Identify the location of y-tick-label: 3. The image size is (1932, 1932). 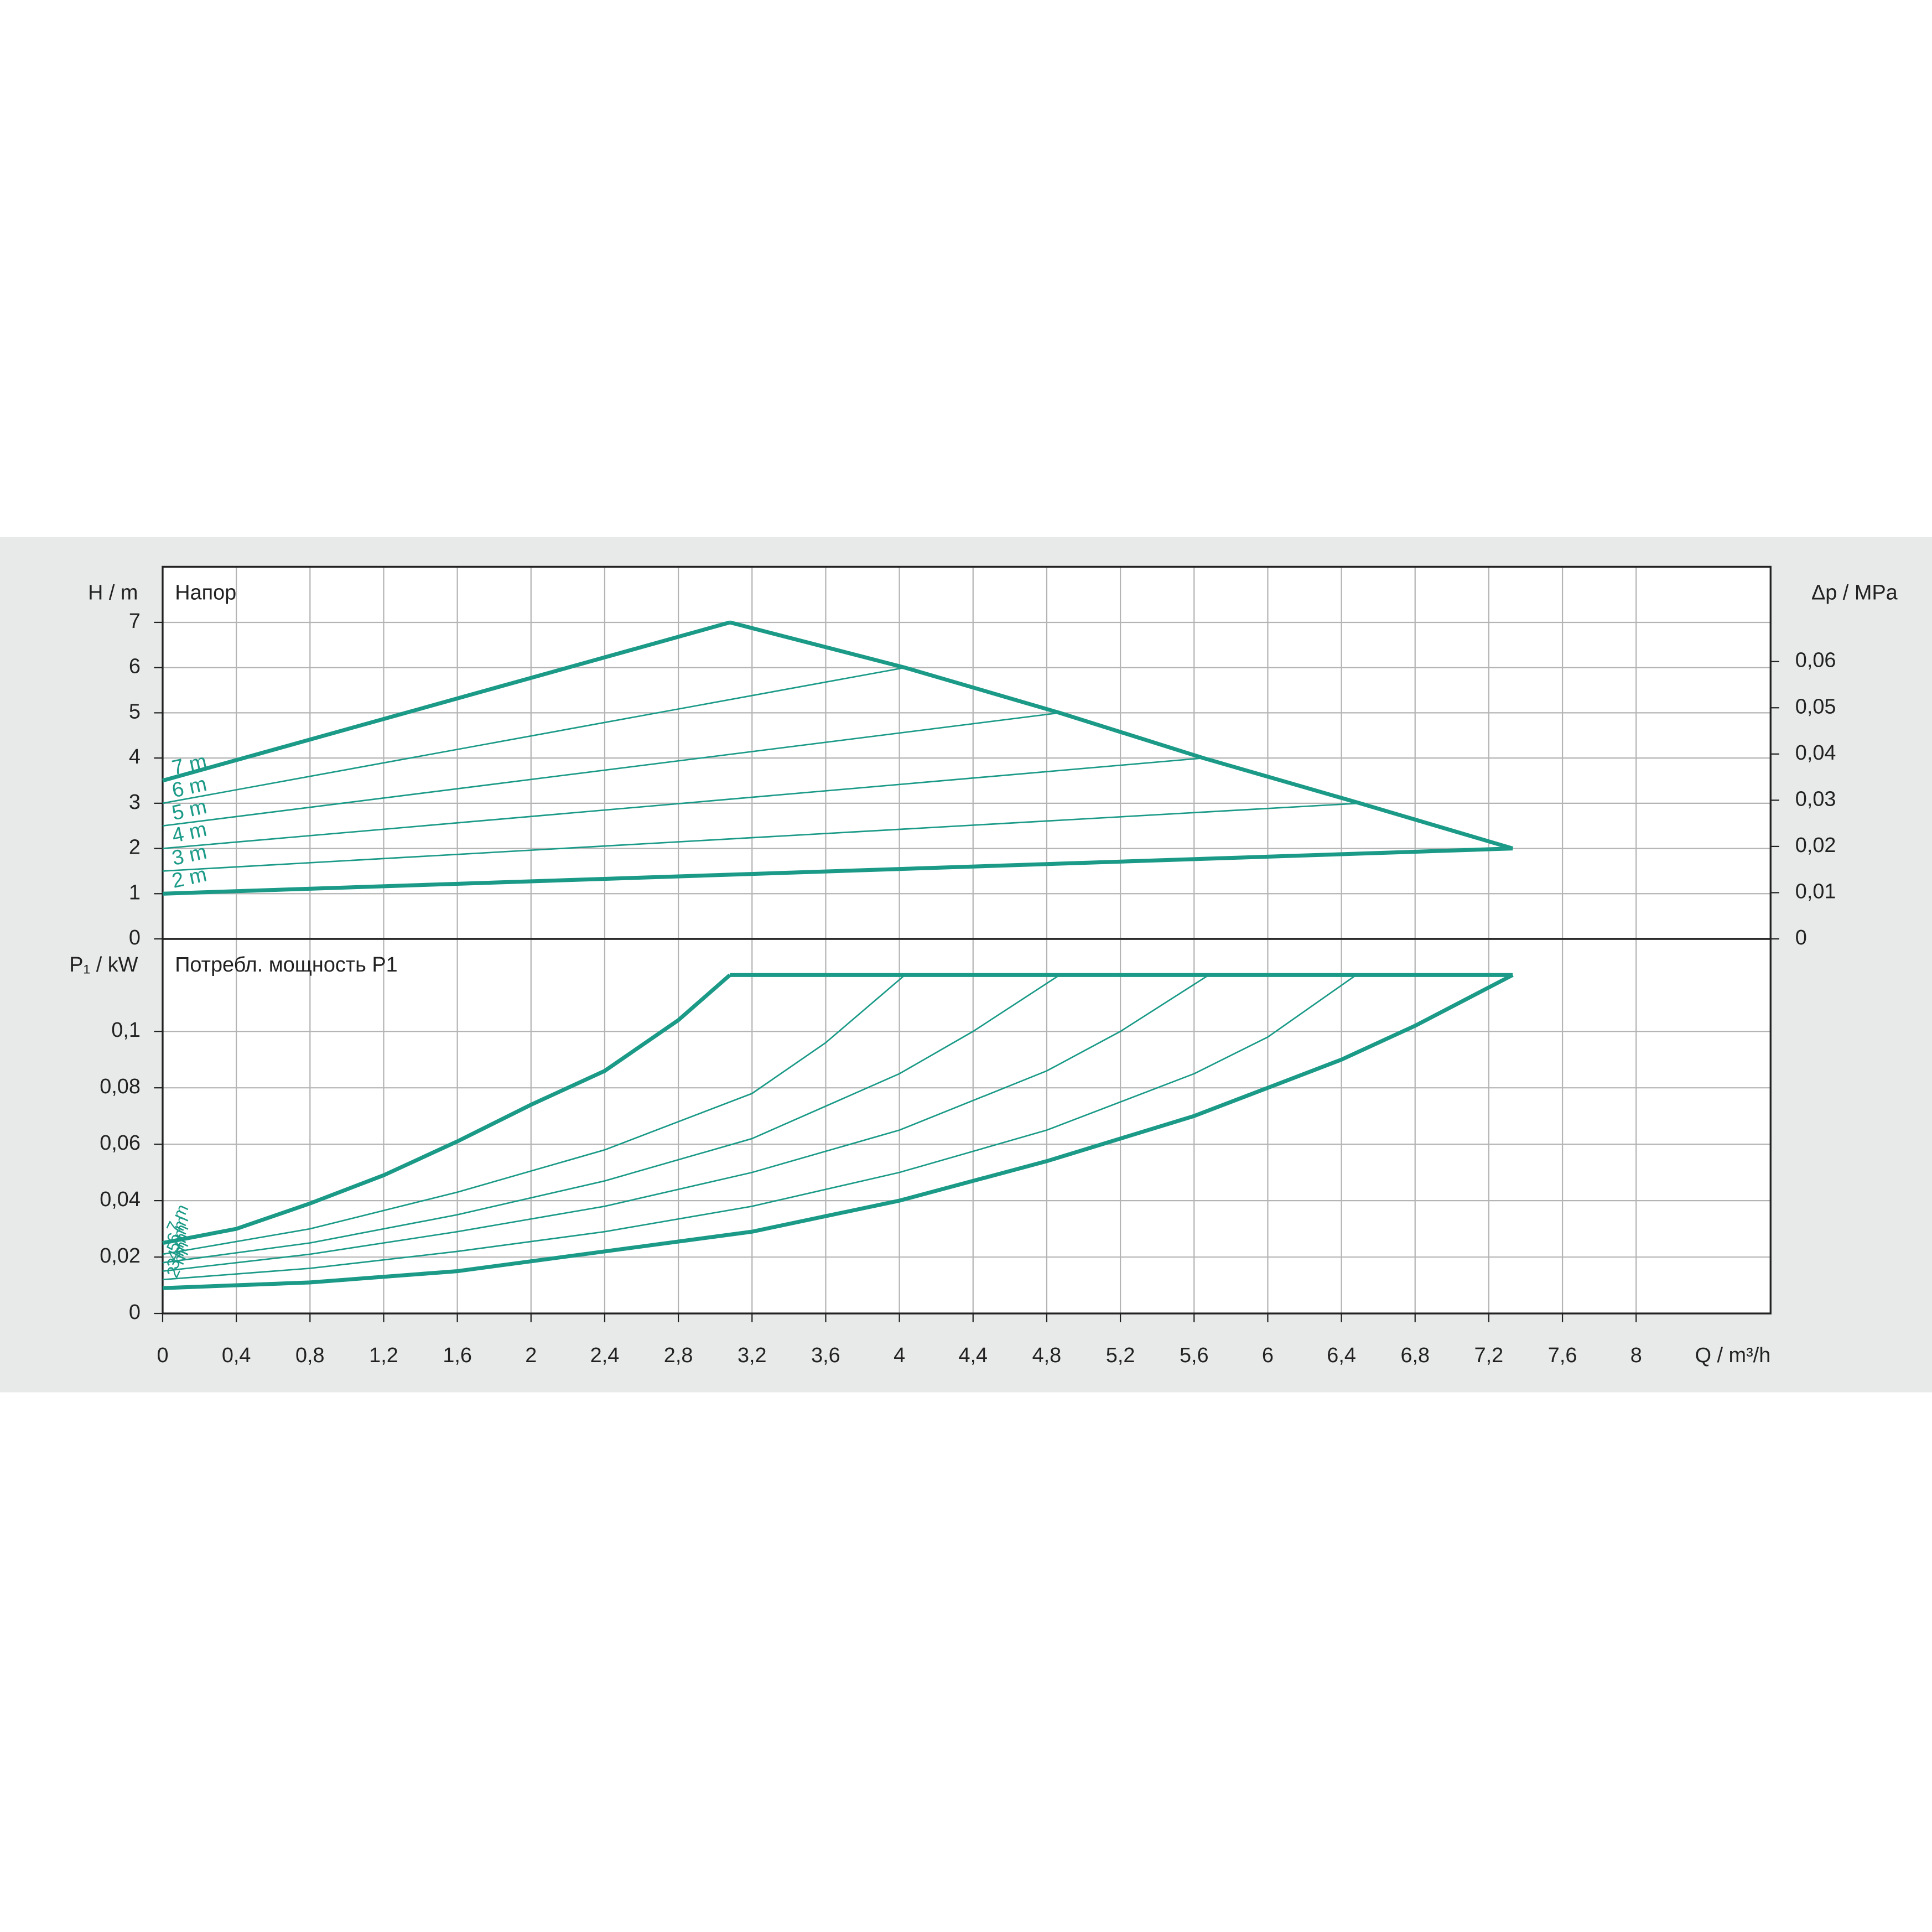
(135, 802).